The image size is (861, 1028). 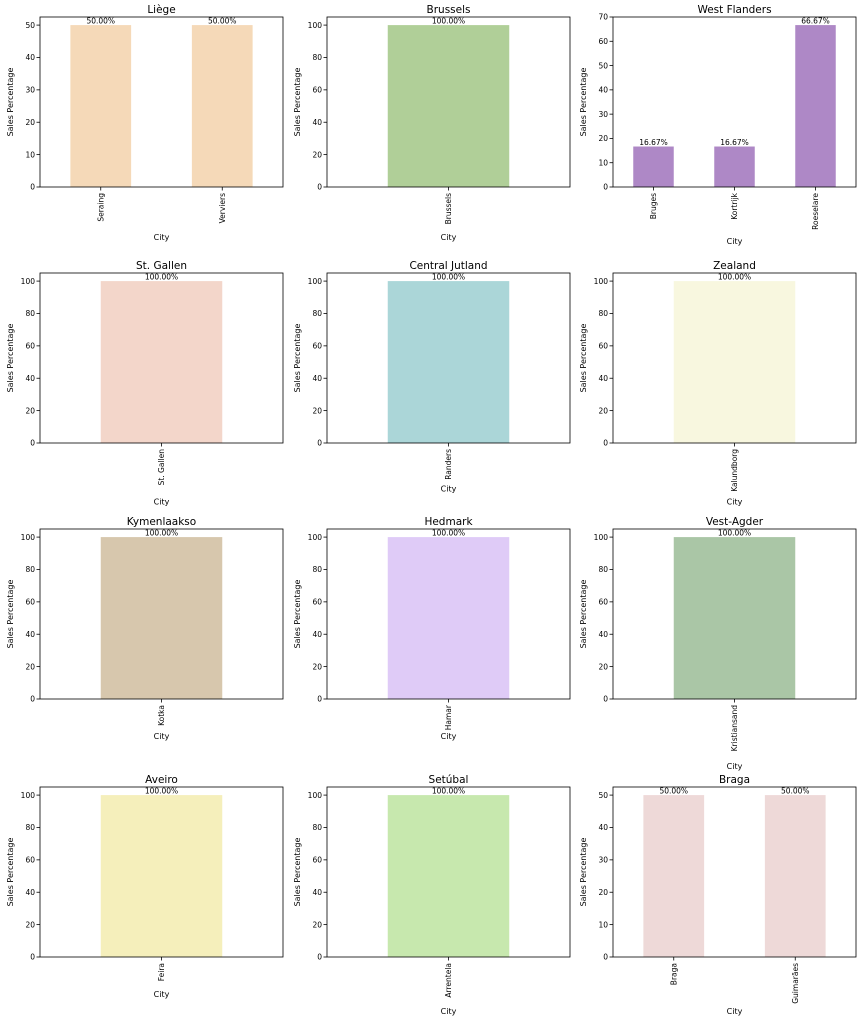 What do you see at coordinates (100, 207) in the screenshot?
I see `x-tick-label: Seraing` at bounding box center [100, 207].